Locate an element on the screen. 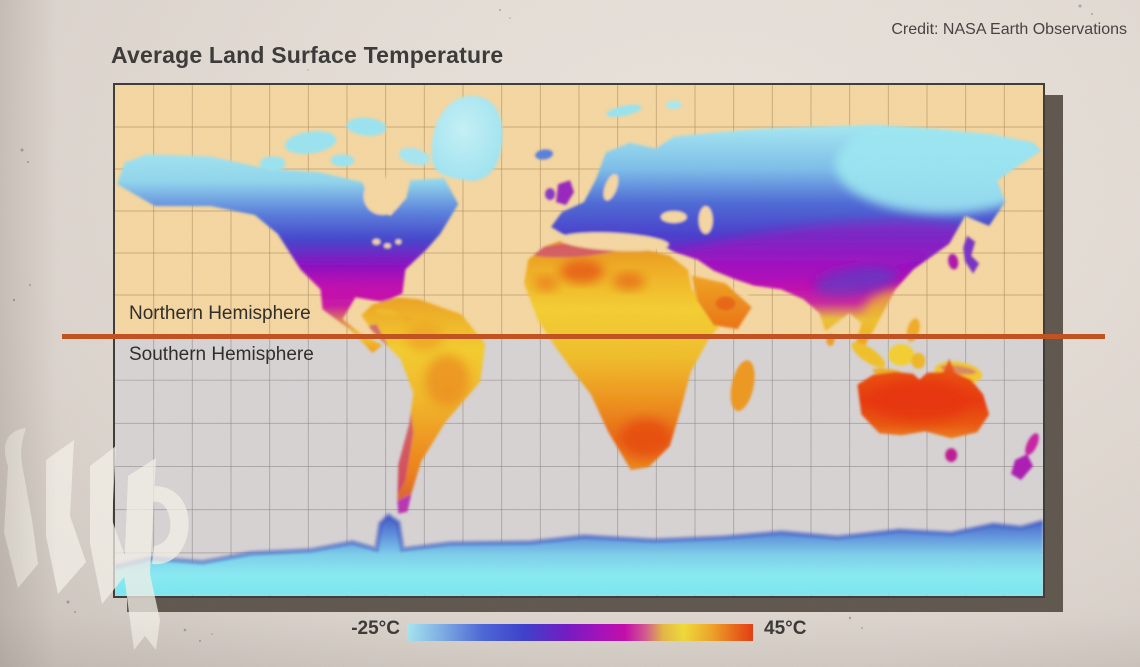  legend-min-label: -25°C is located at coordinates (375, 628).